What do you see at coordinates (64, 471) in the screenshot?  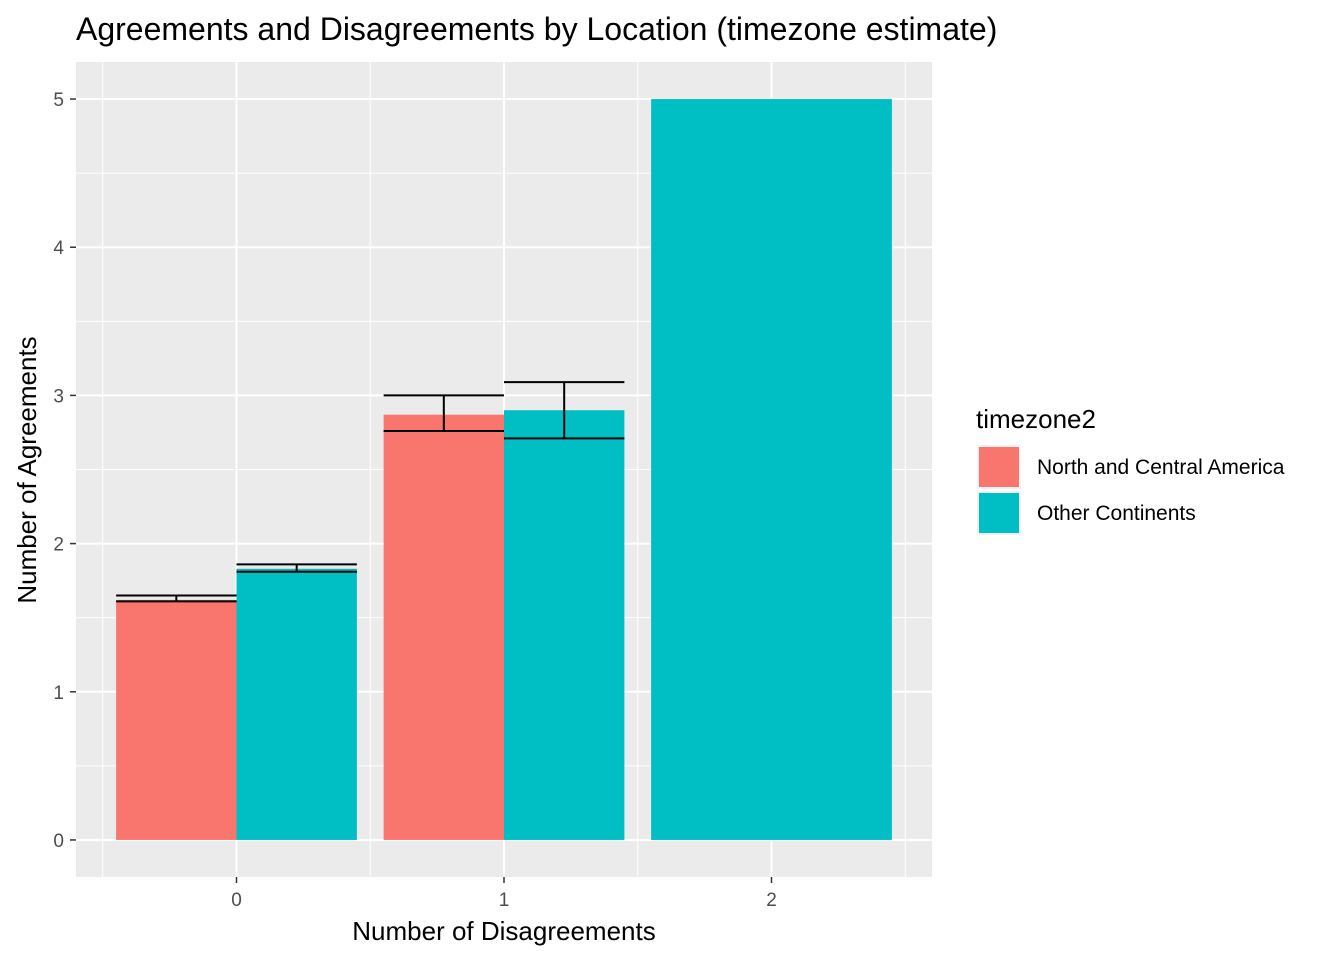 I see `y-axis: 0 1 2 3 4 5` at bounding box center [64, 471].